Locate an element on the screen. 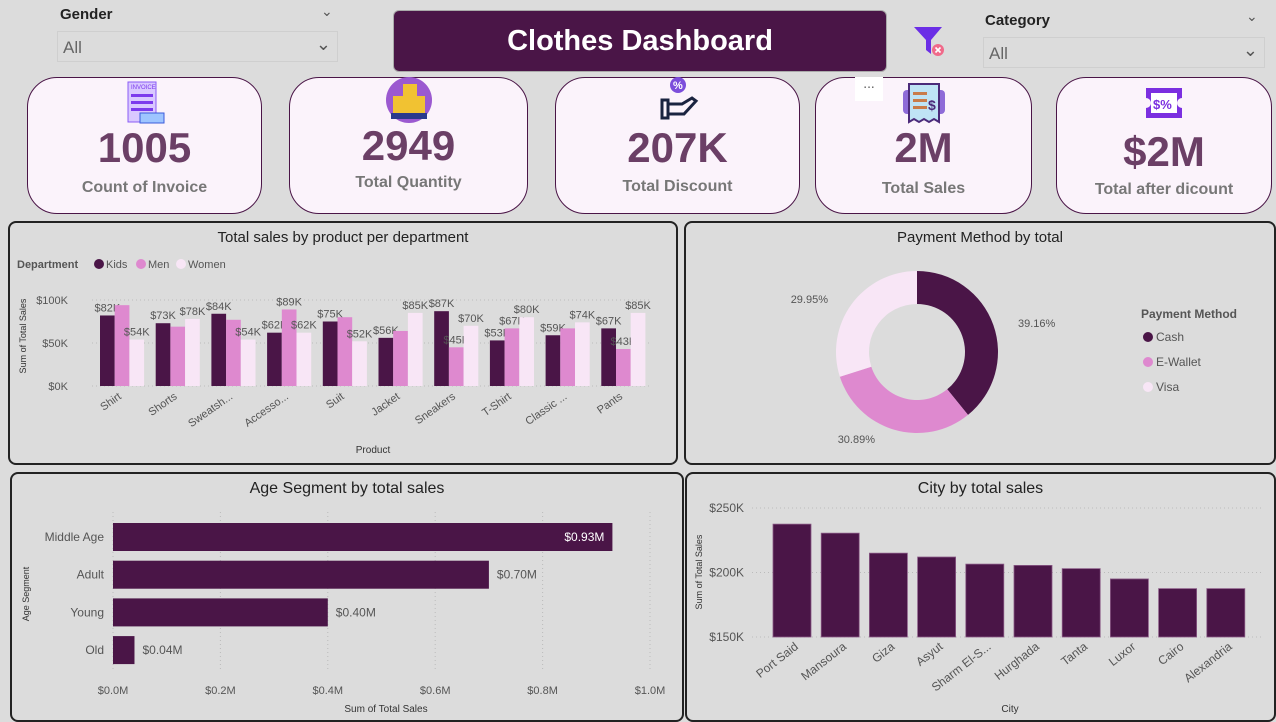  x-tick-label: Luxor is located at coordinates (1122, 654).